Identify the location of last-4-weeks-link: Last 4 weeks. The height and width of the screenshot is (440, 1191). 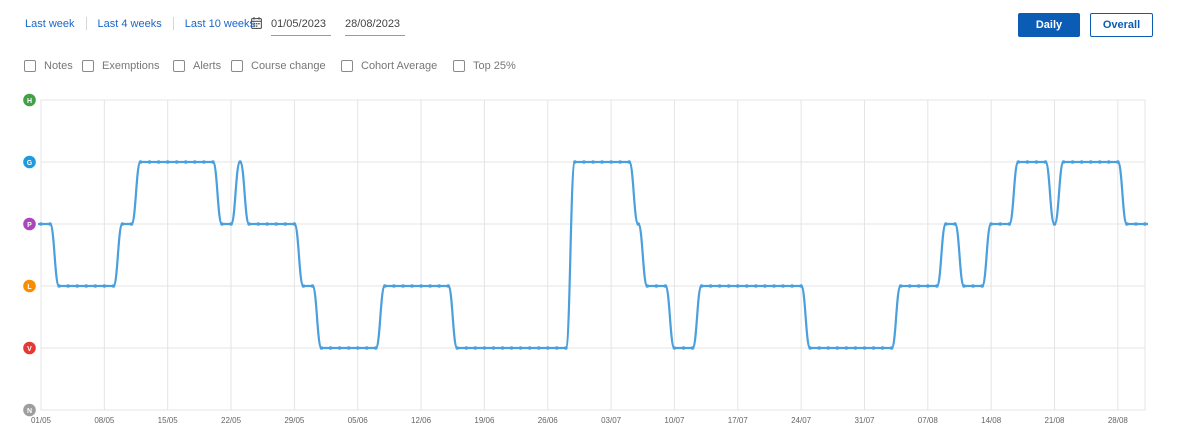
(129, 23).